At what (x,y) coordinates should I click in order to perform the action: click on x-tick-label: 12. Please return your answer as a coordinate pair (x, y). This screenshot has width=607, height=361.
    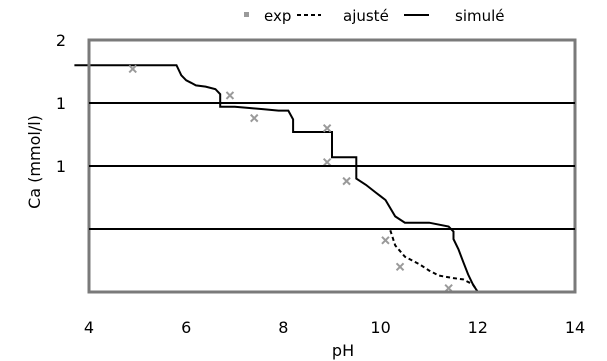
    Looking at the image, I should click on (478, 327).